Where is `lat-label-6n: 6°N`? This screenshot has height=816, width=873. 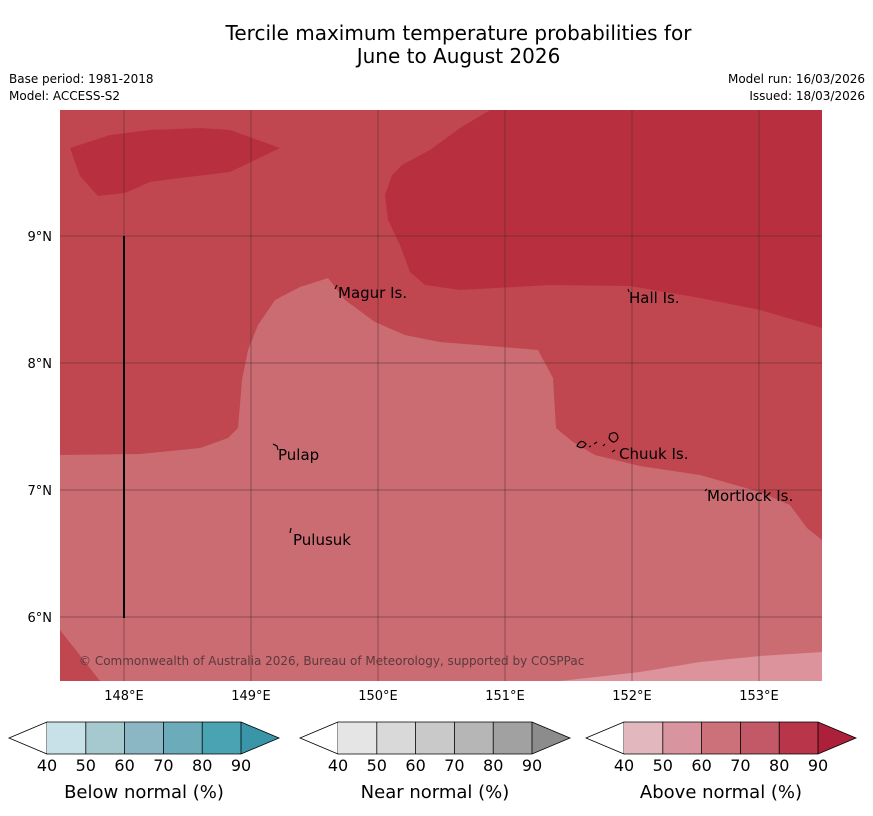 lat-label-6n: 6°N is located at coordinates (40, 618).